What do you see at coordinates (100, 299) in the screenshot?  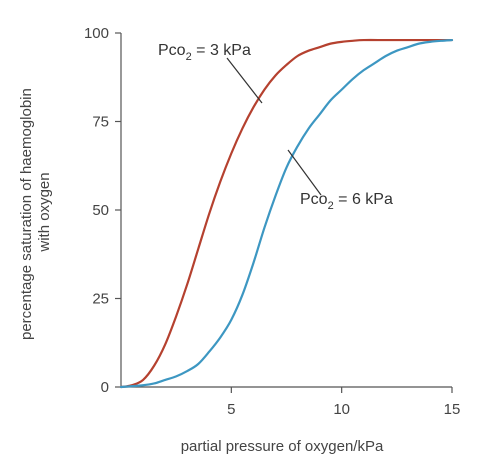 I see `y-tick-label: 25` at bounding box center [100, 299].